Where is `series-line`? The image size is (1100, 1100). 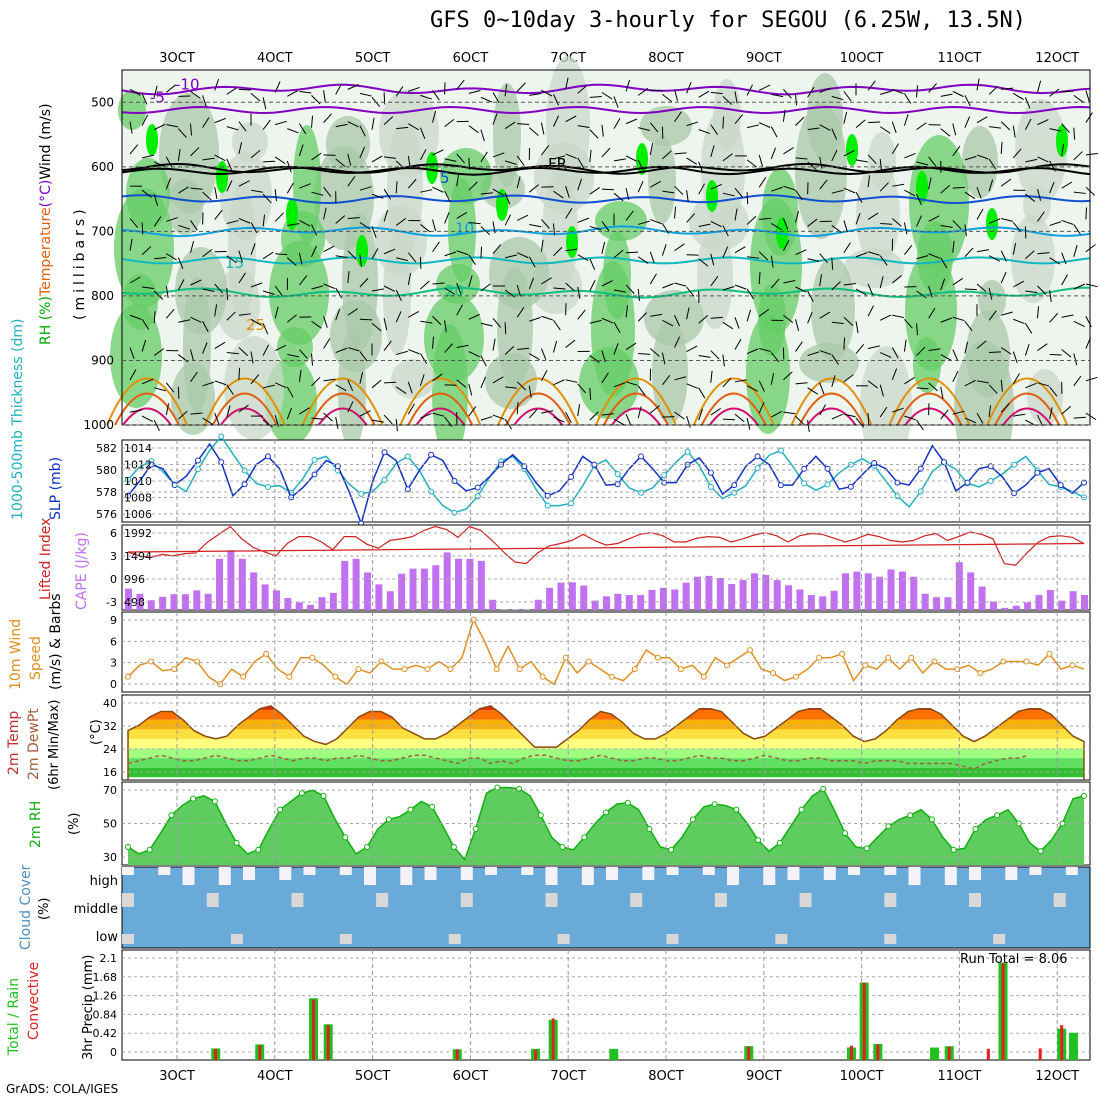 series-line is located at coordinates (606, 474).